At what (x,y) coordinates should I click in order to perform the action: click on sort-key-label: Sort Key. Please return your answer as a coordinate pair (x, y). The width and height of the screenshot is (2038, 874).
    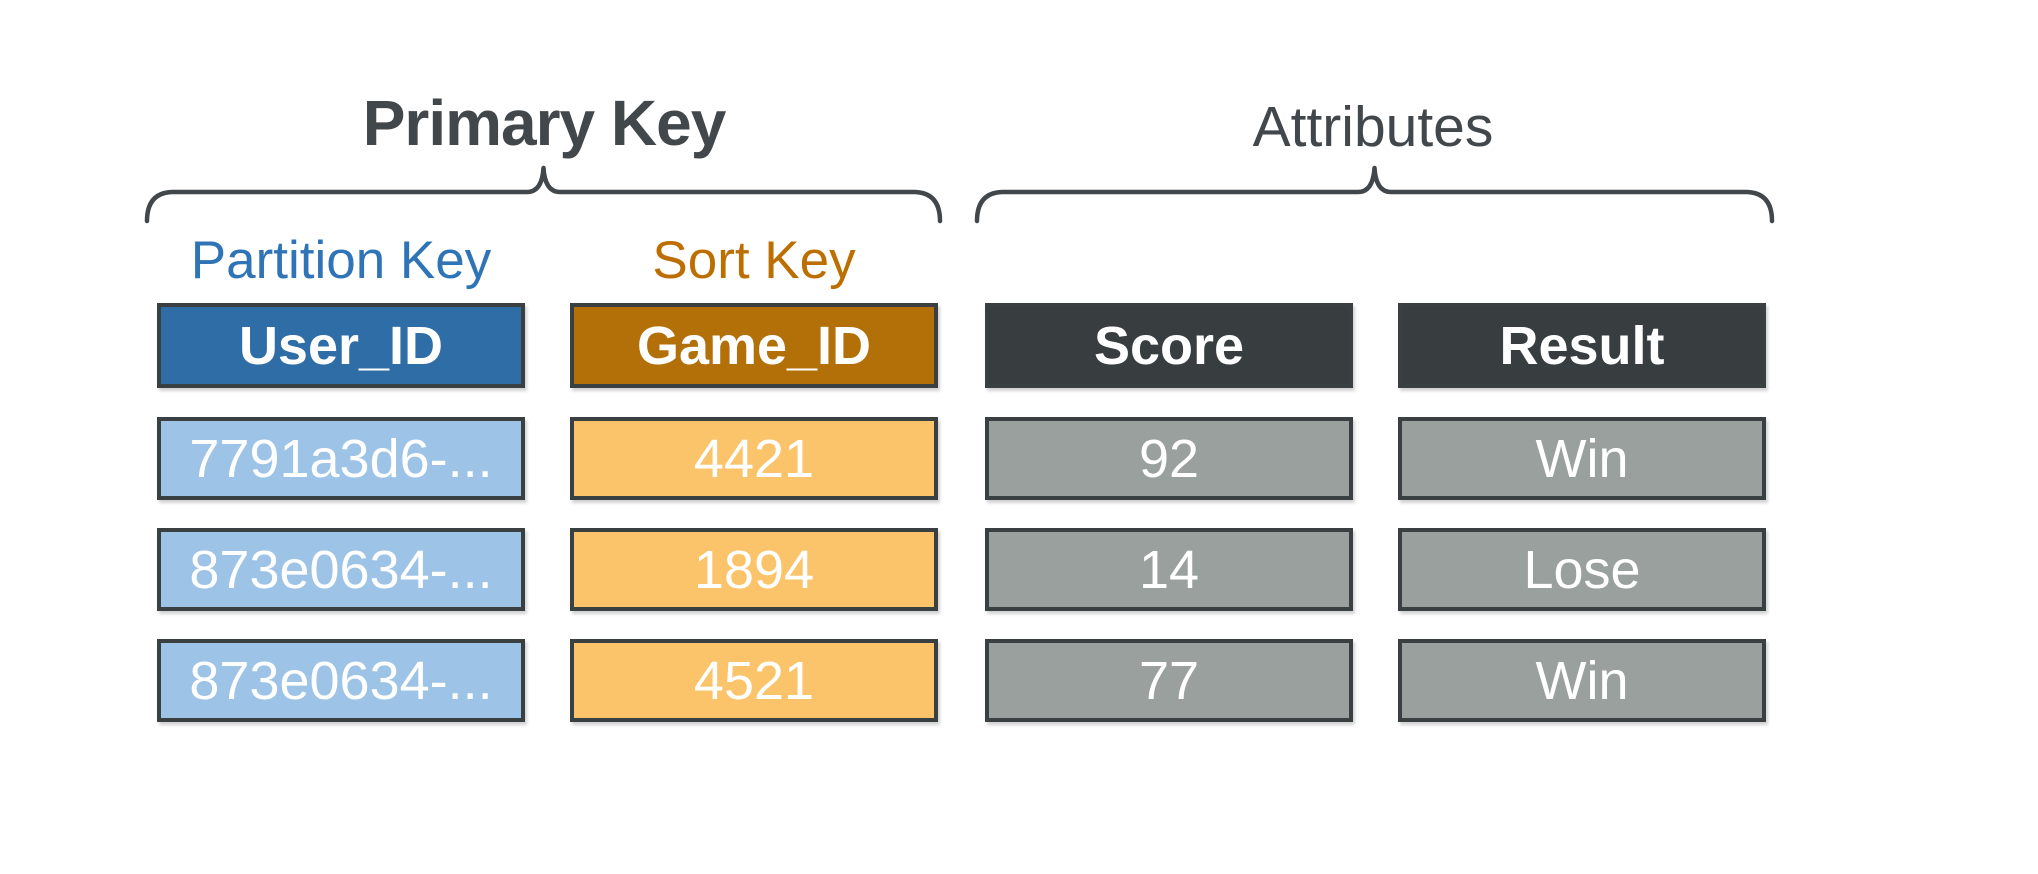
    Looking at the image, I should click on (754, 260).